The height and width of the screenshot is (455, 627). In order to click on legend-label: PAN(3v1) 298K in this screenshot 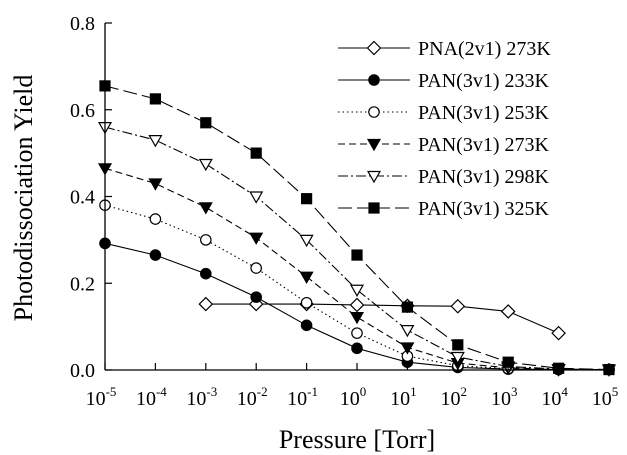, I will do `click(483, 177)`.